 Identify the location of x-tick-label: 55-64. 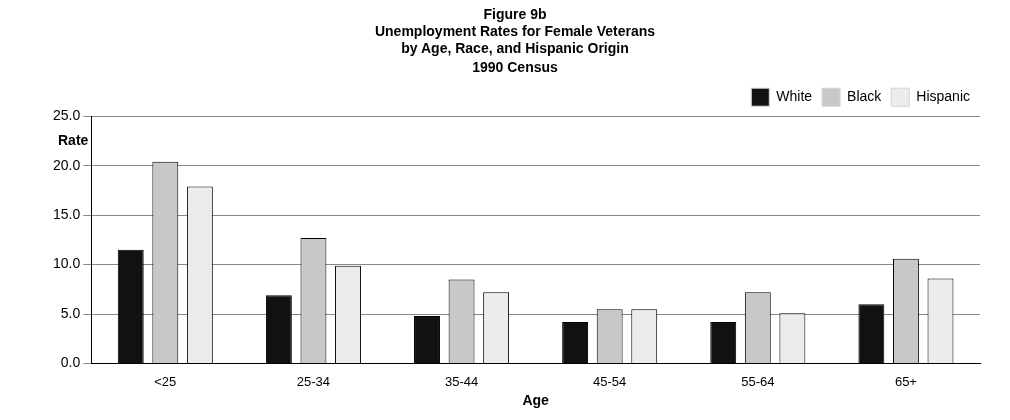
(758, 381).